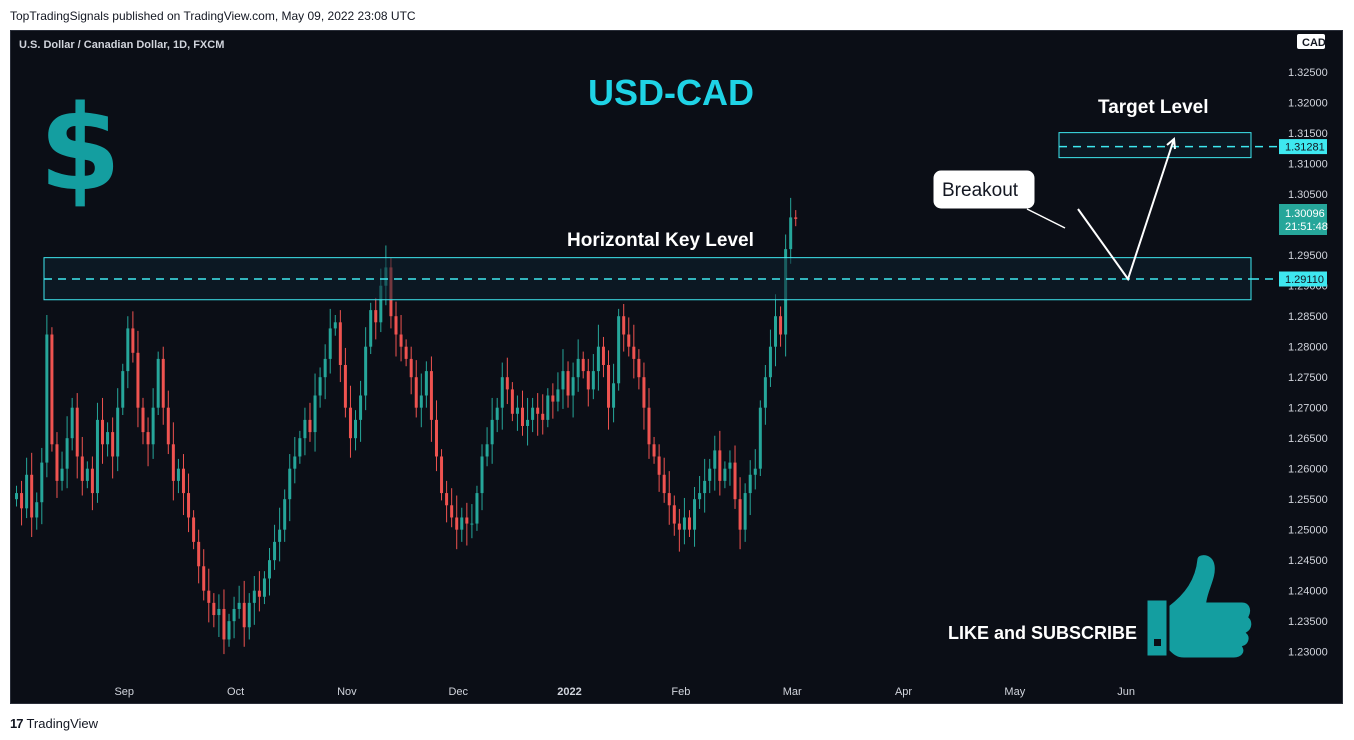  What do you see at coordinates (1308, 439) in the screenshot?
I see `price-tick-label: 1.26500` at bounding box center [1308, 439].